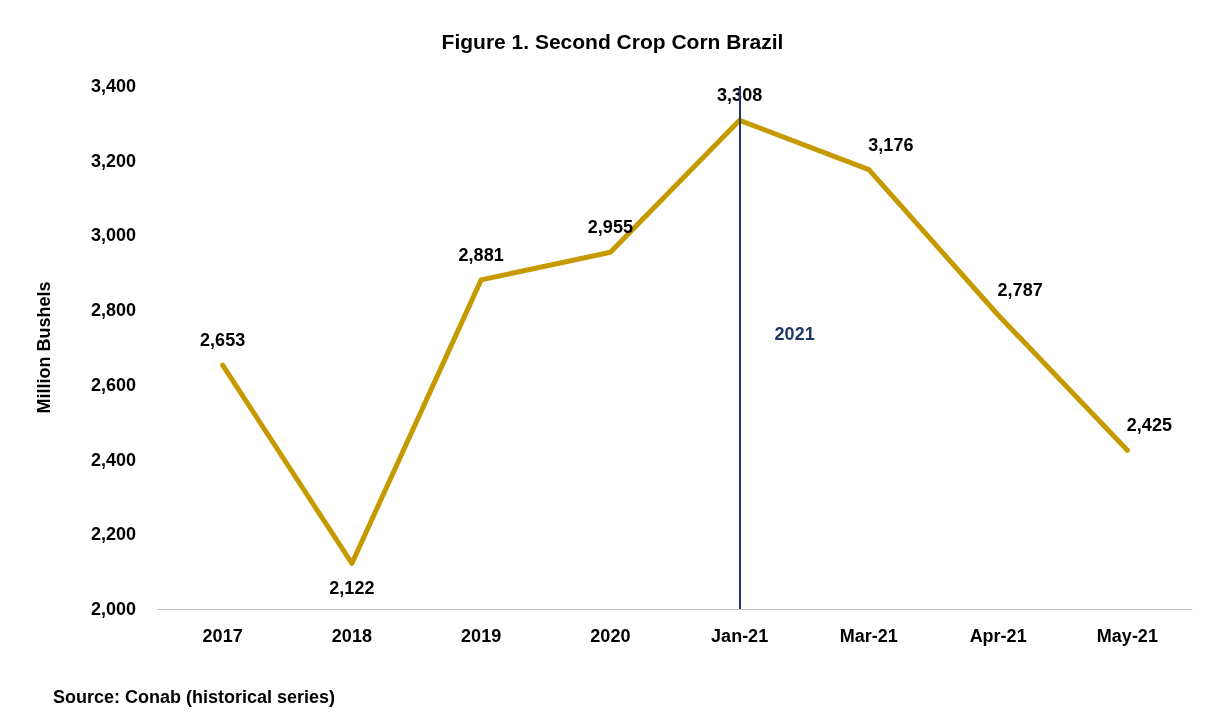 This screenshot has height=721, width=1225. Describe the element at coordinates (113, 235) in the screenshot. I see `y-tick-label: 3,000` at that location.